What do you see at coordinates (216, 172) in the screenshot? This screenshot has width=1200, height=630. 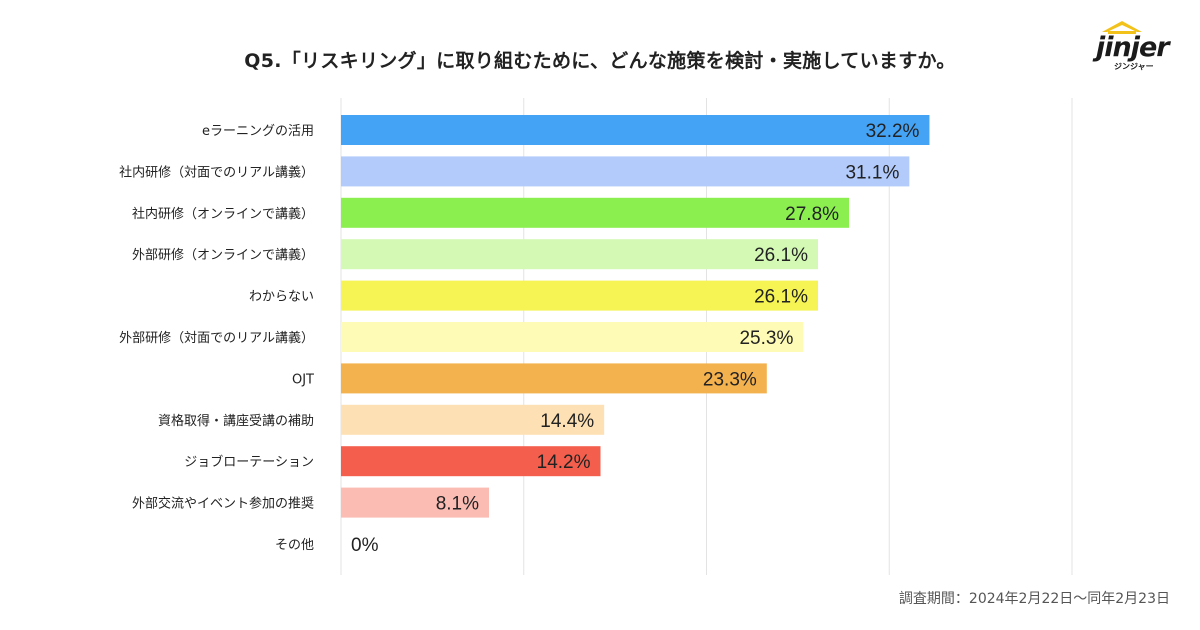 I see `category-label: 社内研修（対面でのリアル講義）` at bounding box center [216, 172].